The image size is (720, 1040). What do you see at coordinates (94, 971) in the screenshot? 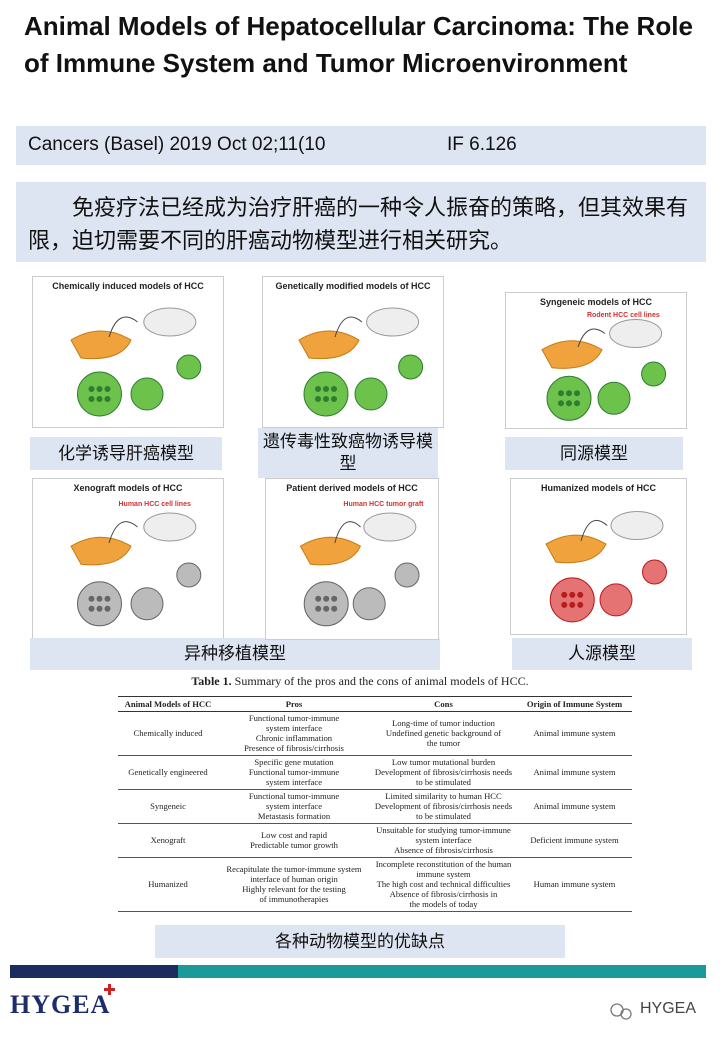
I see `footer-bar` at bounding box center [94, 971].